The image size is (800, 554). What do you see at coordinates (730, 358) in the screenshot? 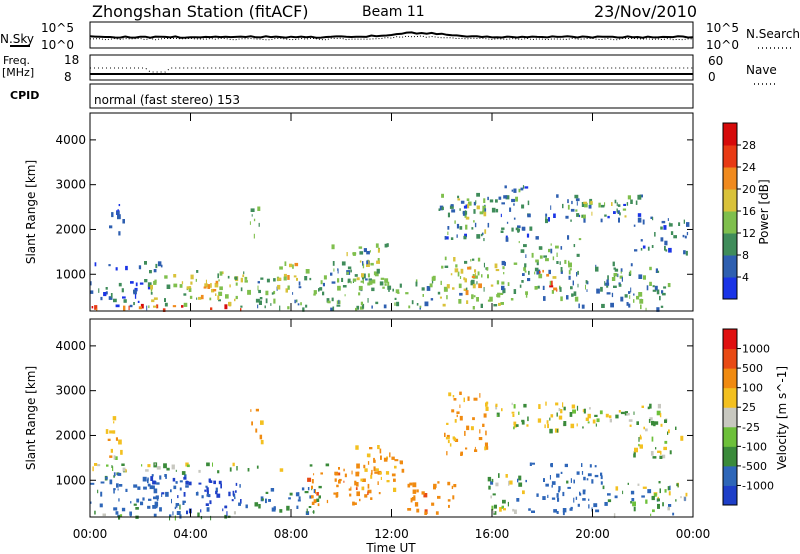
I see `colorbar-swatch` at bounding box center [730, 358].